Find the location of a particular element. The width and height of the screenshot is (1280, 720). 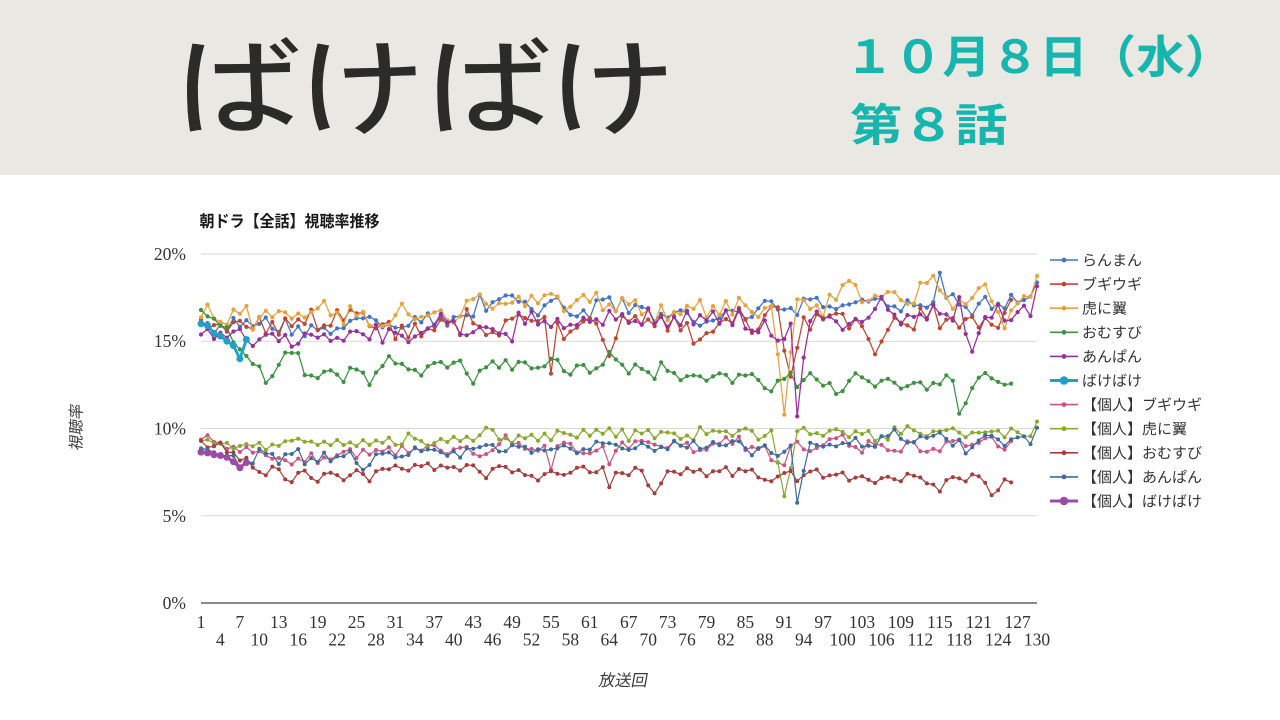

svg-text: 67 is located at coordinates (629, 622).